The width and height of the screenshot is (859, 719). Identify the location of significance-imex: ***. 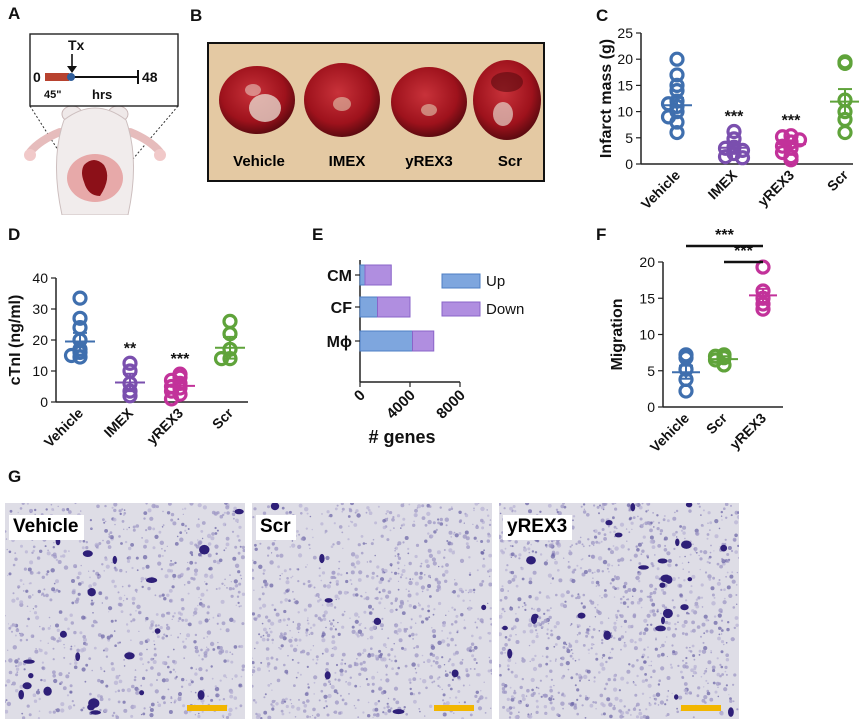
(734, 117).